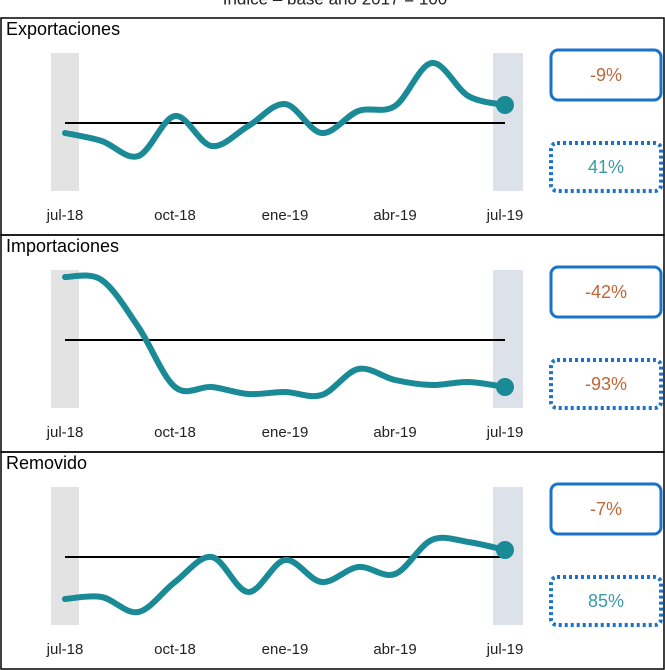  I want to click on change-label: -9%, so click(606, 75).